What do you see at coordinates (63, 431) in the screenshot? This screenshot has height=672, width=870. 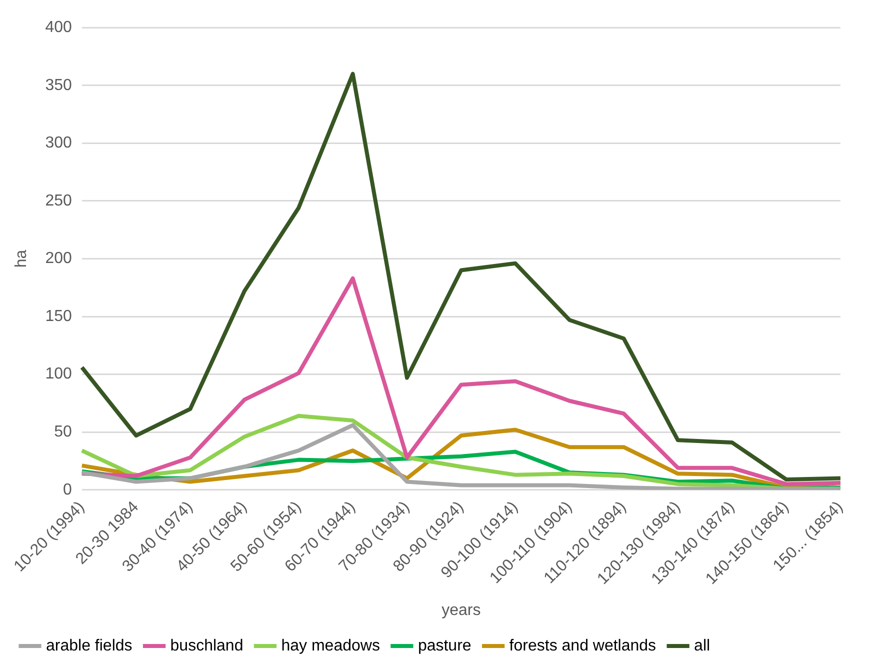 I see `y-tick-label: 50` at bounding box center [63, 431].